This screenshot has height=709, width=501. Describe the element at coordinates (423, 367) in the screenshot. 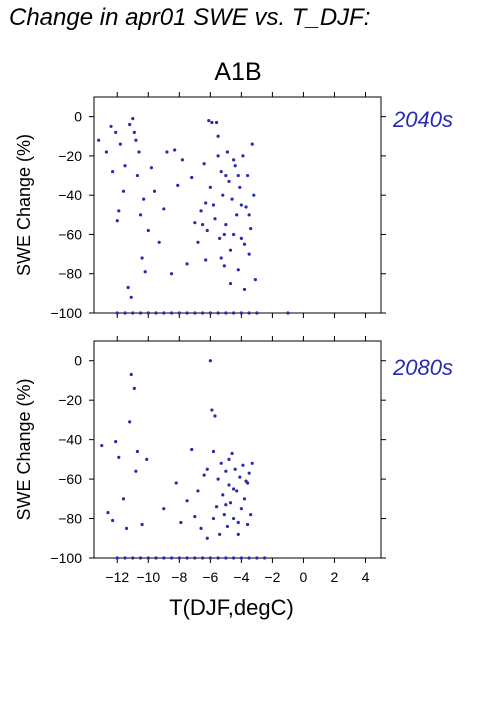

I see `period-label-2080s: 2080s` at that location.